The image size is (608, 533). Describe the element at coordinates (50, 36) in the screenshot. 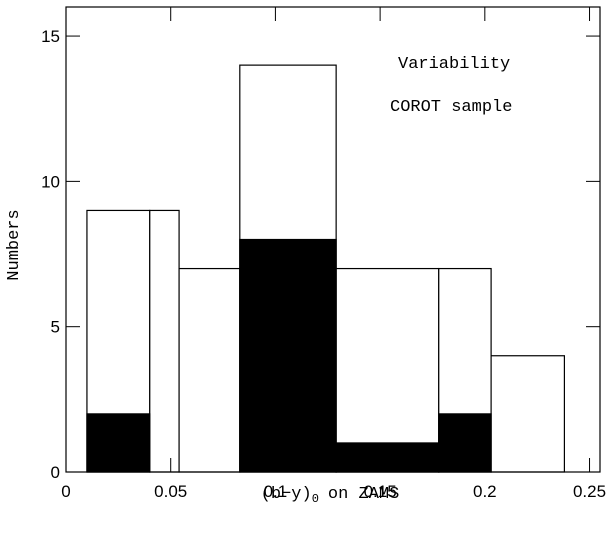

I see `y-tick-label: 15` at that location.